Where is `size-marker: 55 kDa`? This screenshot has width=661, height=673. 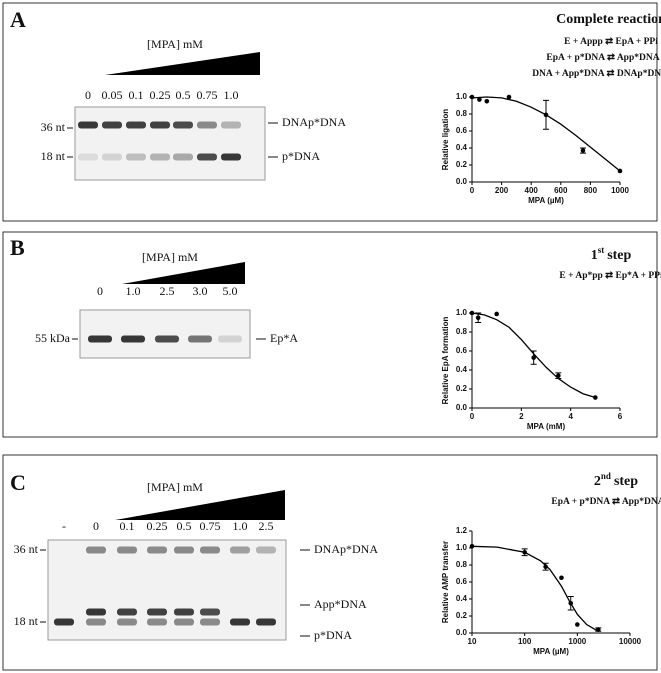
size-marker: 55 kDa is located at coordinates (53, 338).